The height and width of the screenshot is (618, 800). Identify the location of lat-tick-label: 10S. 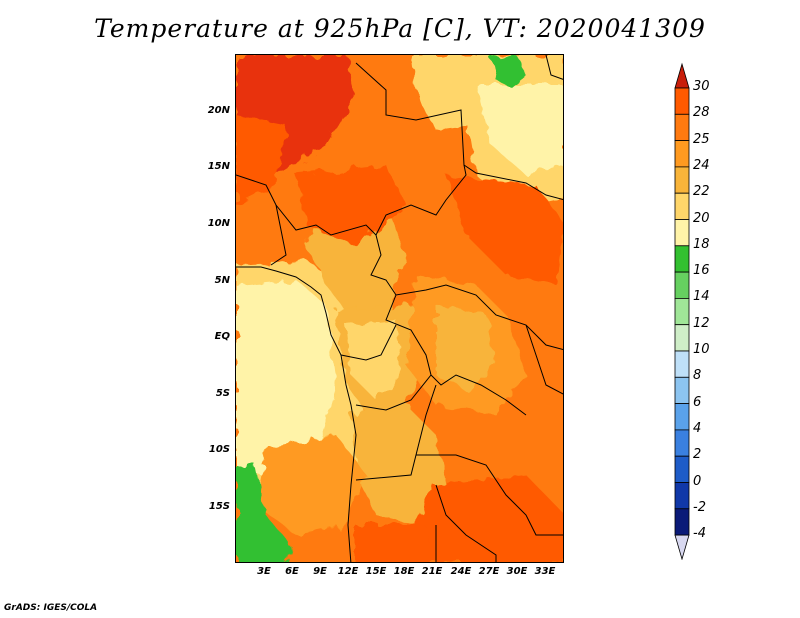
(219, 449).